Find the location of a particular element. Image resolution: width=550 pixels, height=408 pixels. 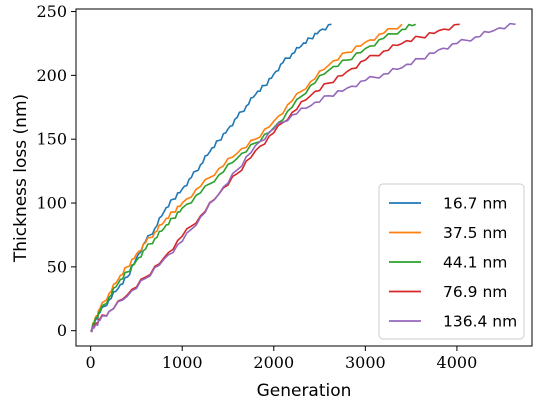

y-axis: 0 50 100 150 200 250 is located at coordinates (56, 171).